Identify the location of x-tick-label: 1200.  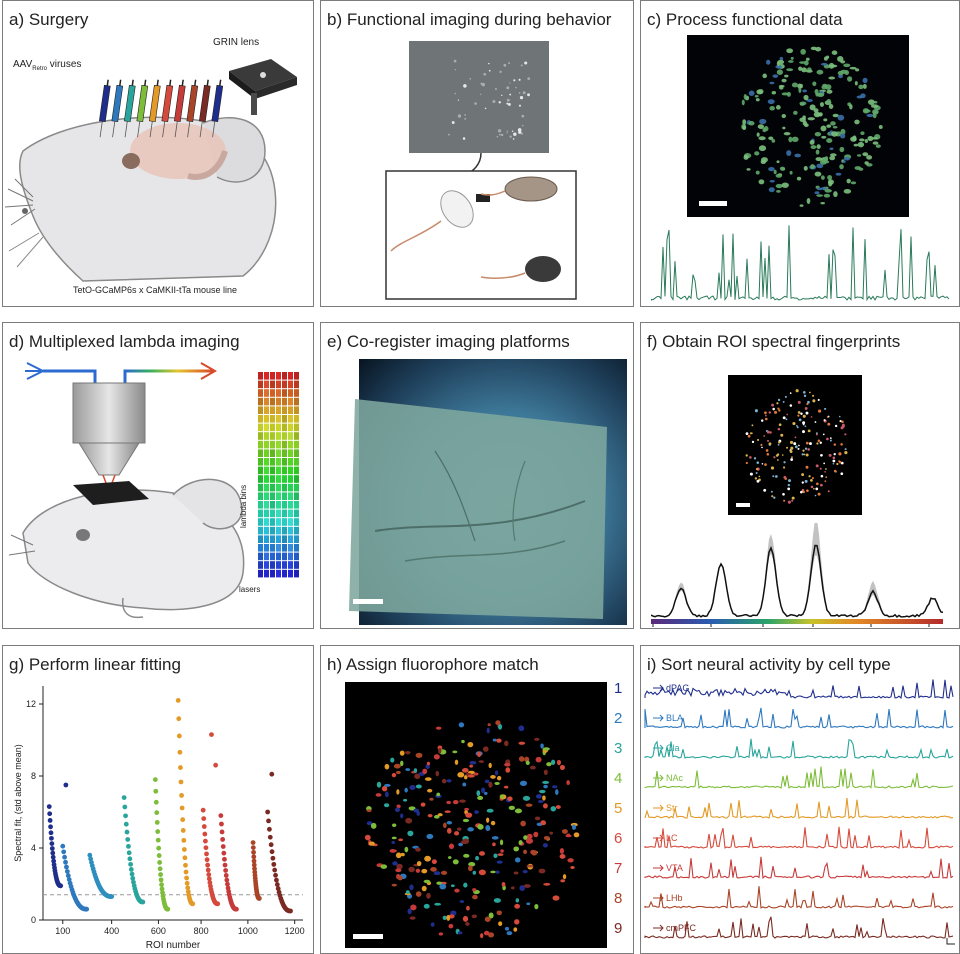
(295, 931).